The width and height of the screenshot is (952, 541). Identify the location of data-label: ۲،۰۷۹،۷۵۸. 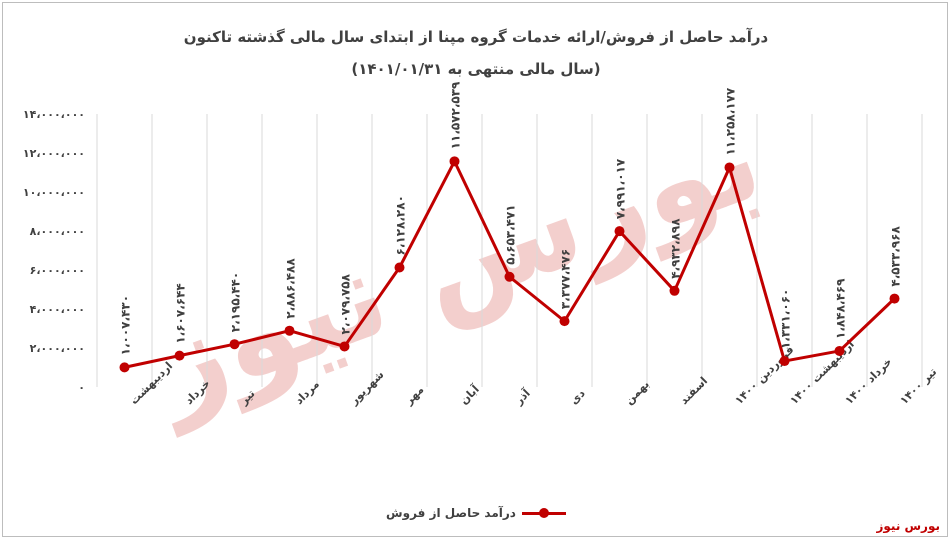
(346, 303).